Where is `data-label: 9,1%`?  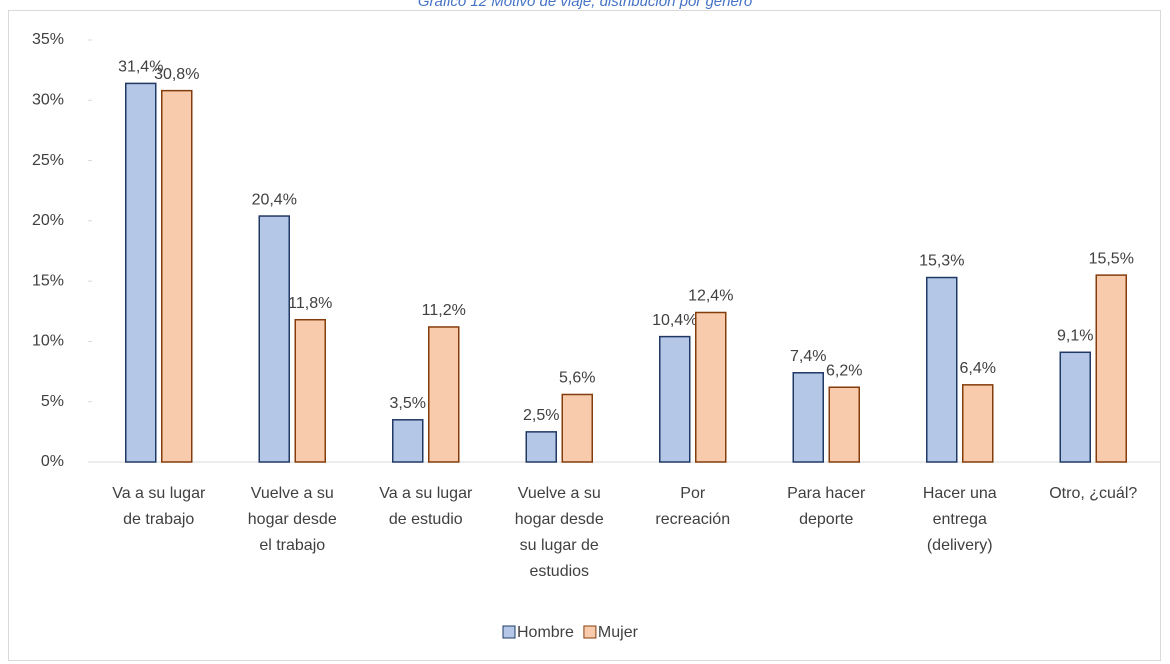
data-label: 9,1% is located at coordinates (1075, 335).